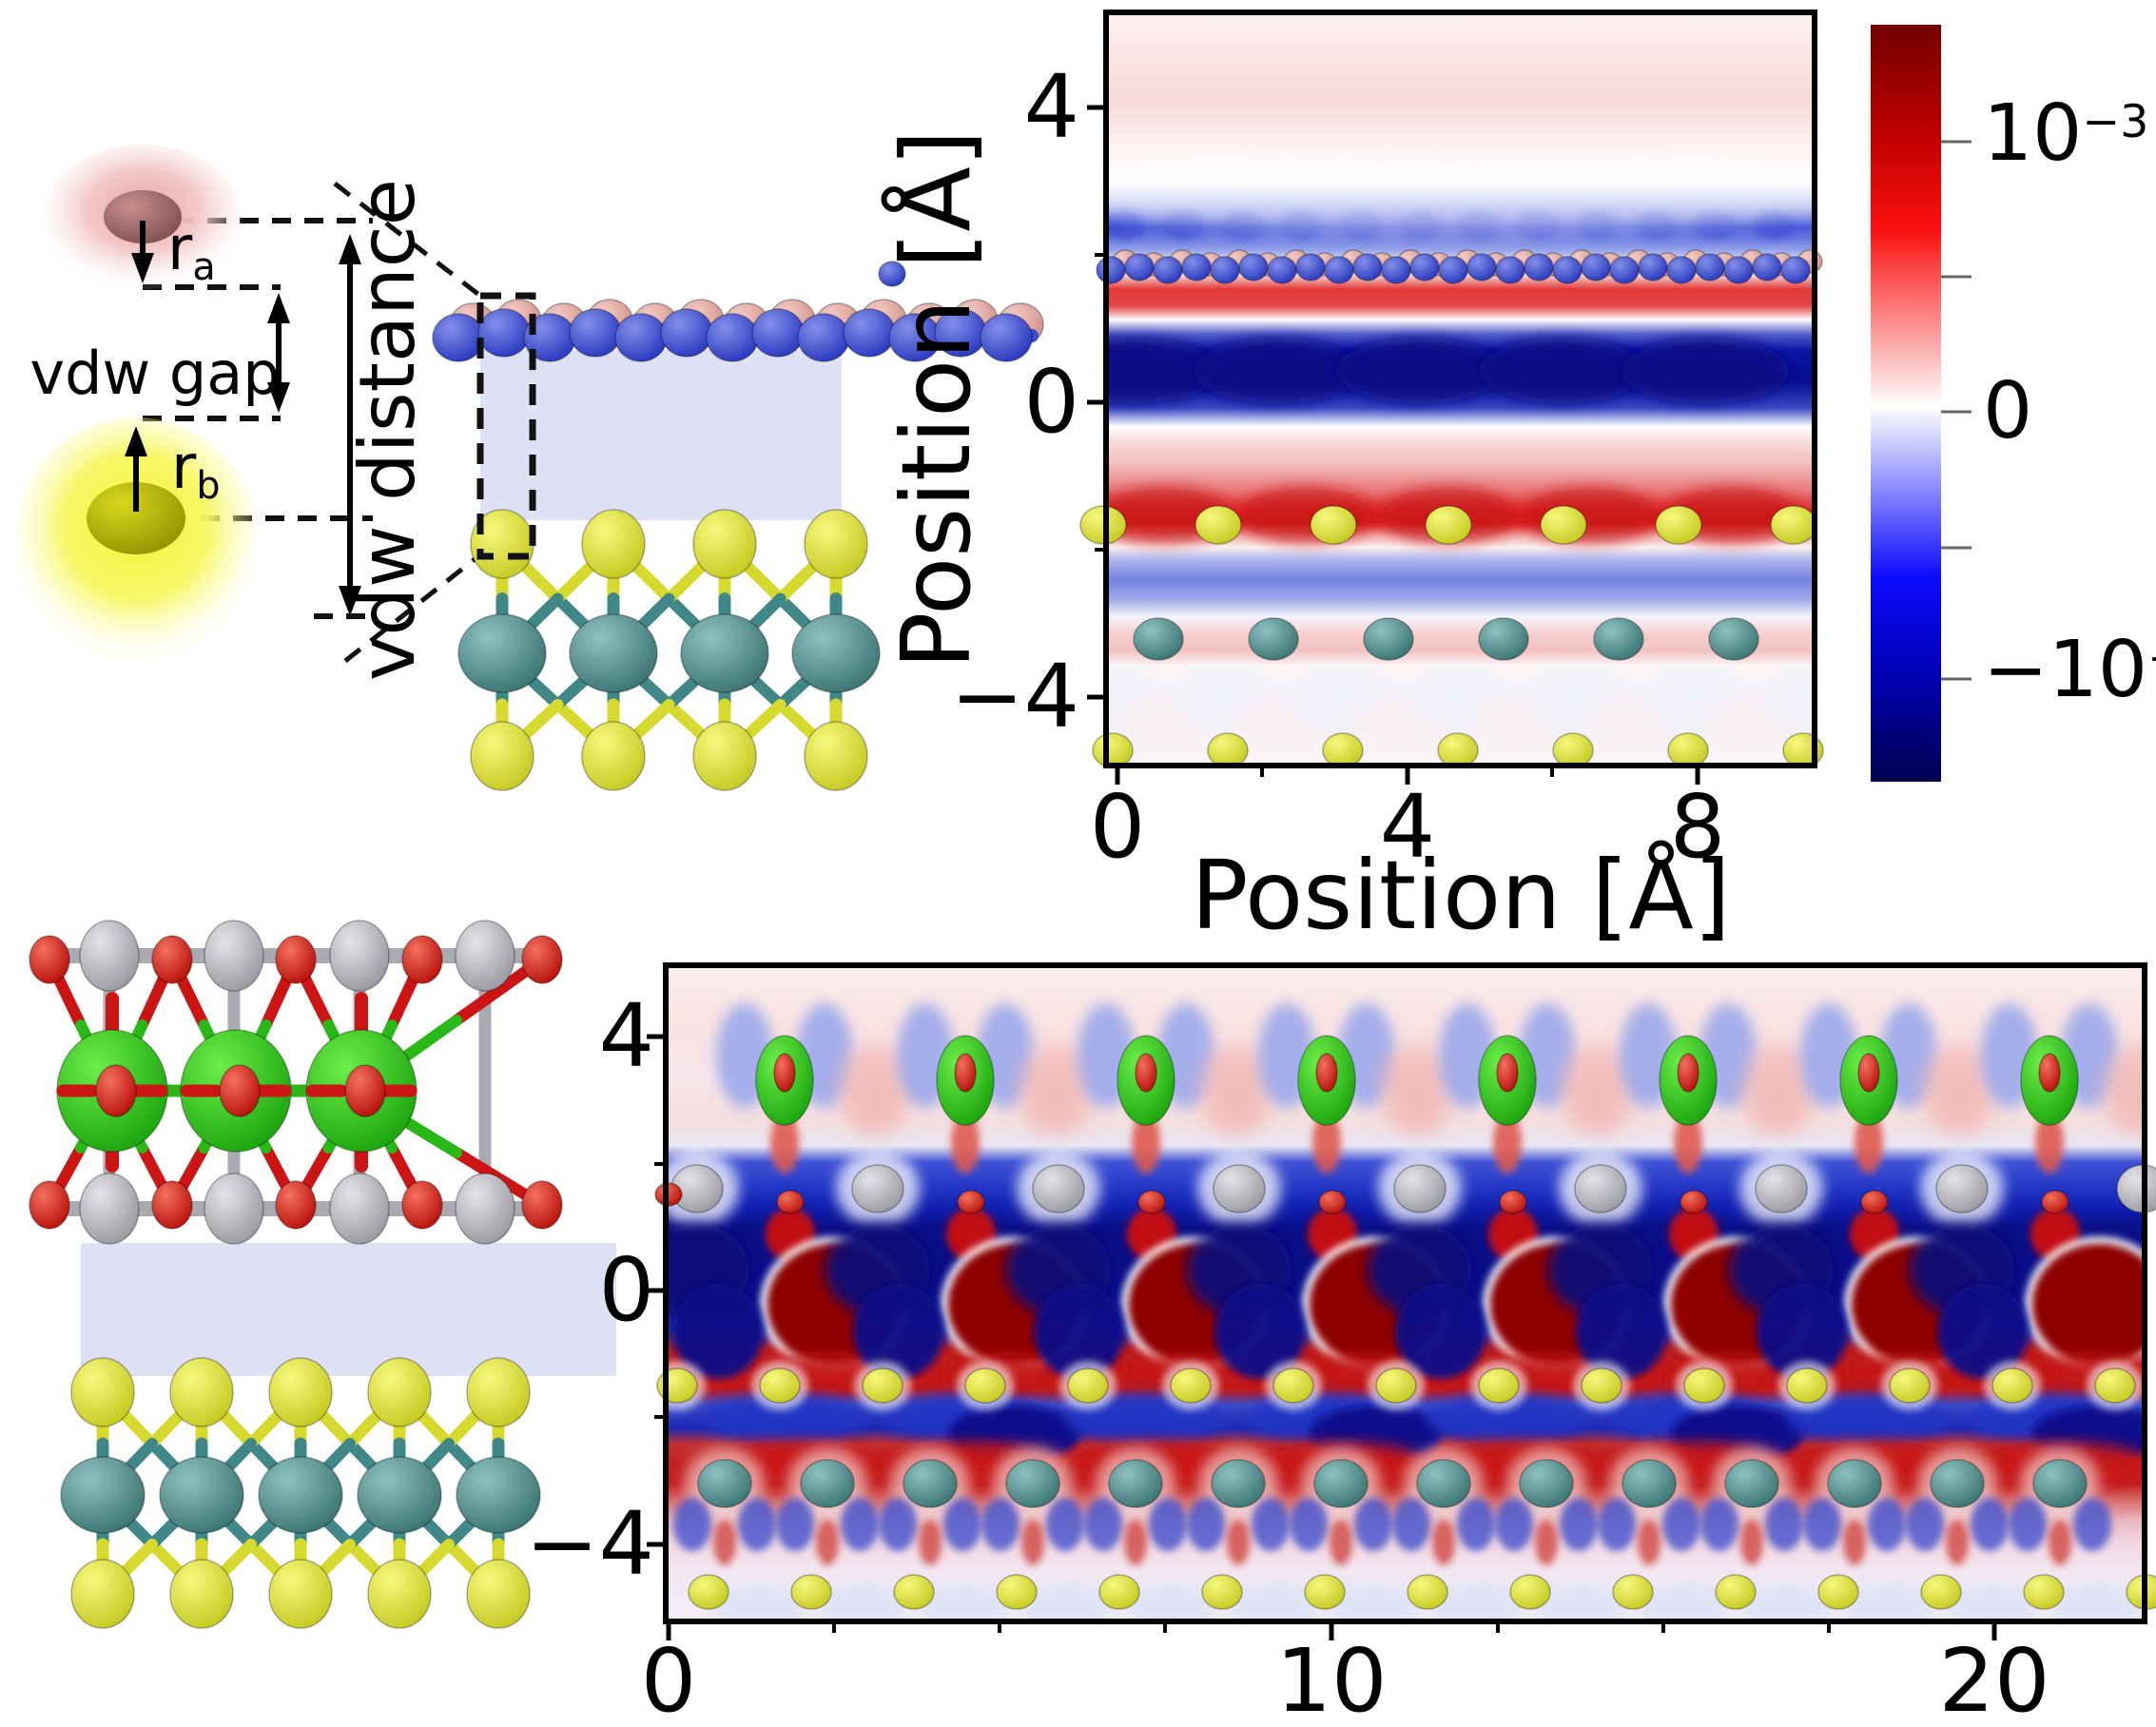  What do you see at coordinates (322, 1274) in the screenshot?
I see `lower-structure` at bounding box center [322, 1274].